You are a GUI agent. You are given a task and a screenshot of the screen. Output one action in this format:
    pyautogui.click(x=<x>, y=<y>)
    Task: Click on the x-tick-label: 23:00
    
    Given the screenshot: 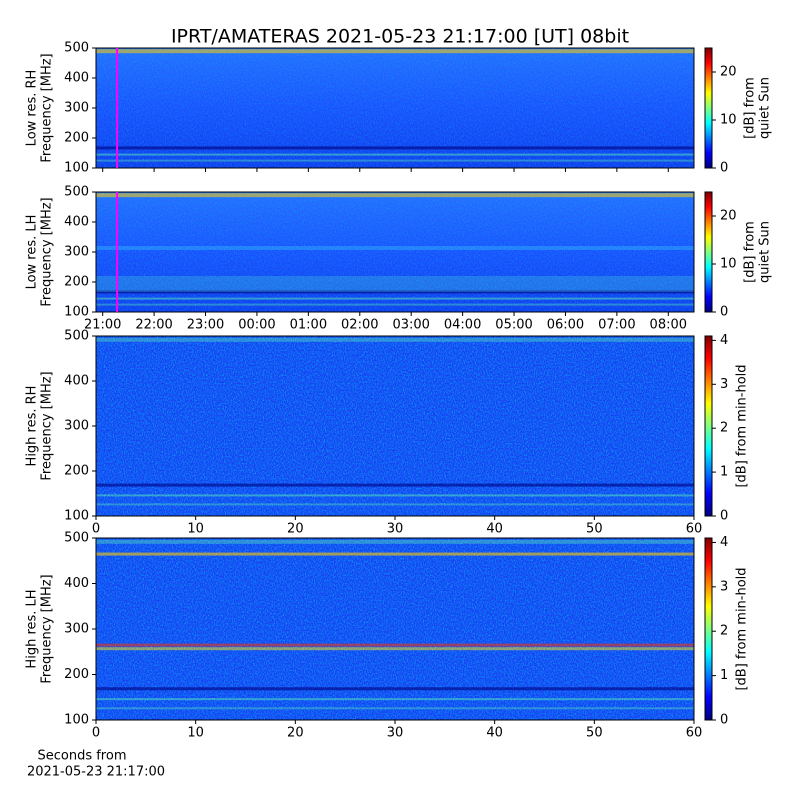 What is the action you would take?
    pyautogui.click(x=205, y=325)
    